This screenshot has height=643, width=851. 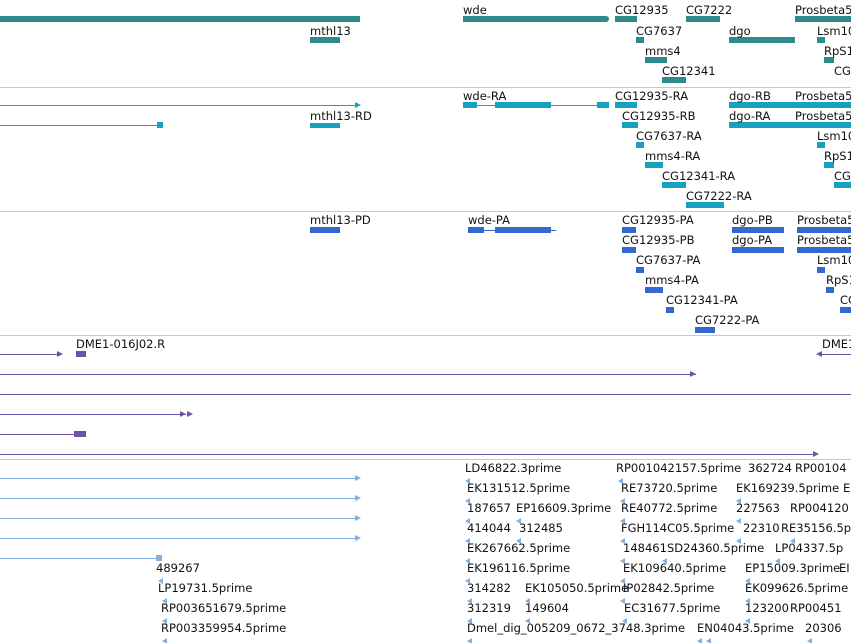 What do you see at coordinates (770, 468) in the screenshot?
I see `est-label: 362724` at bounding box center [770, 468].